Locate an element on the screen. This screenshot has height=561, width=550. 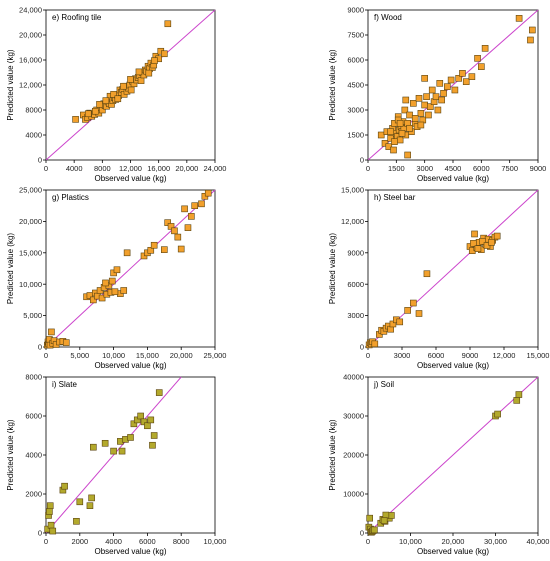
panel-title: j) Soil is located at coordinates (383, 384).